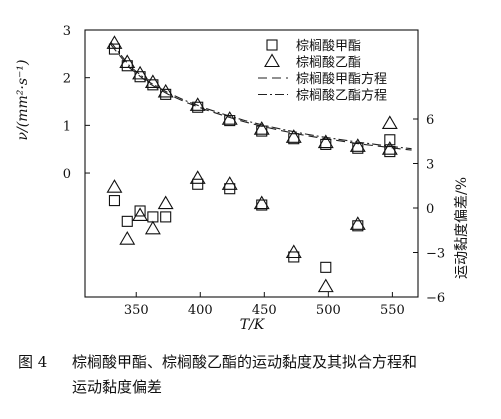  What do you see at coordinates (264, 310) in the screenshot?
I see `x-tick-label: 450` at bounding box center [264, 310].